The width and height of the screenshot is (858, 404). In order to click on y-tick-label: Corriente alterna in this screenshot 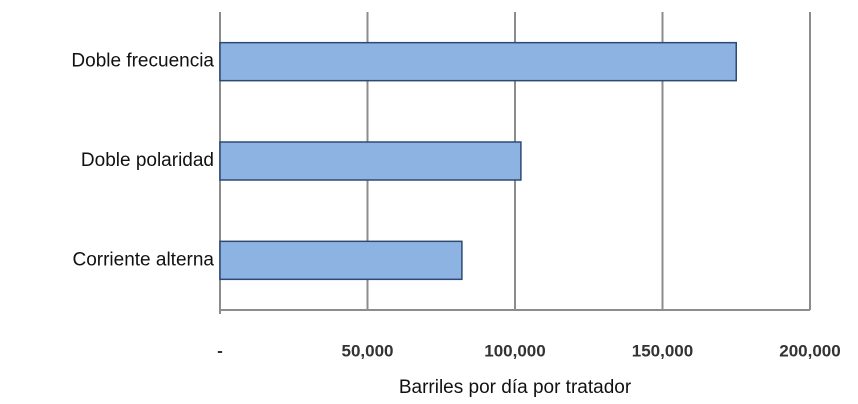, I will do `click(143, 259)`.